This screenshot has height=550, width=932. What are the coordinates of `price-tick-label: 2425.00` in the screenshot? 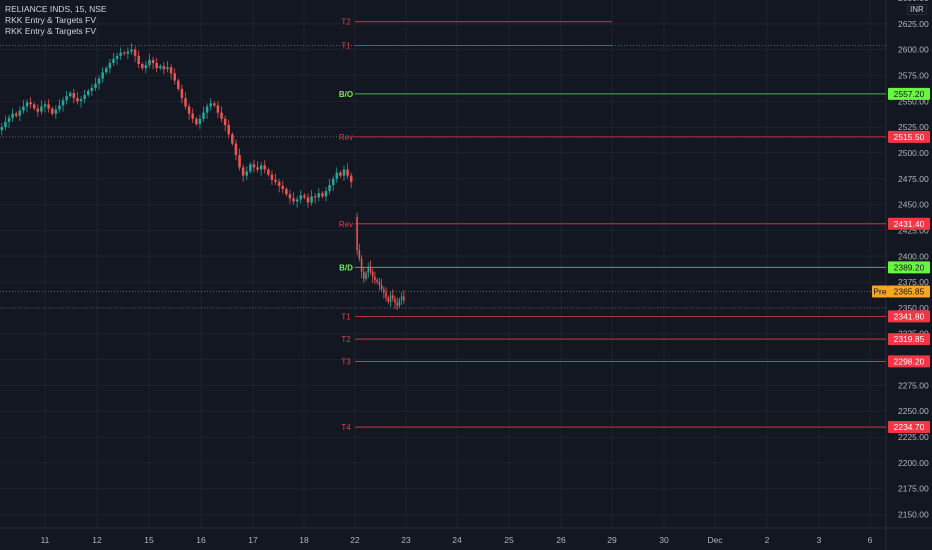 It's located at (913, 230).